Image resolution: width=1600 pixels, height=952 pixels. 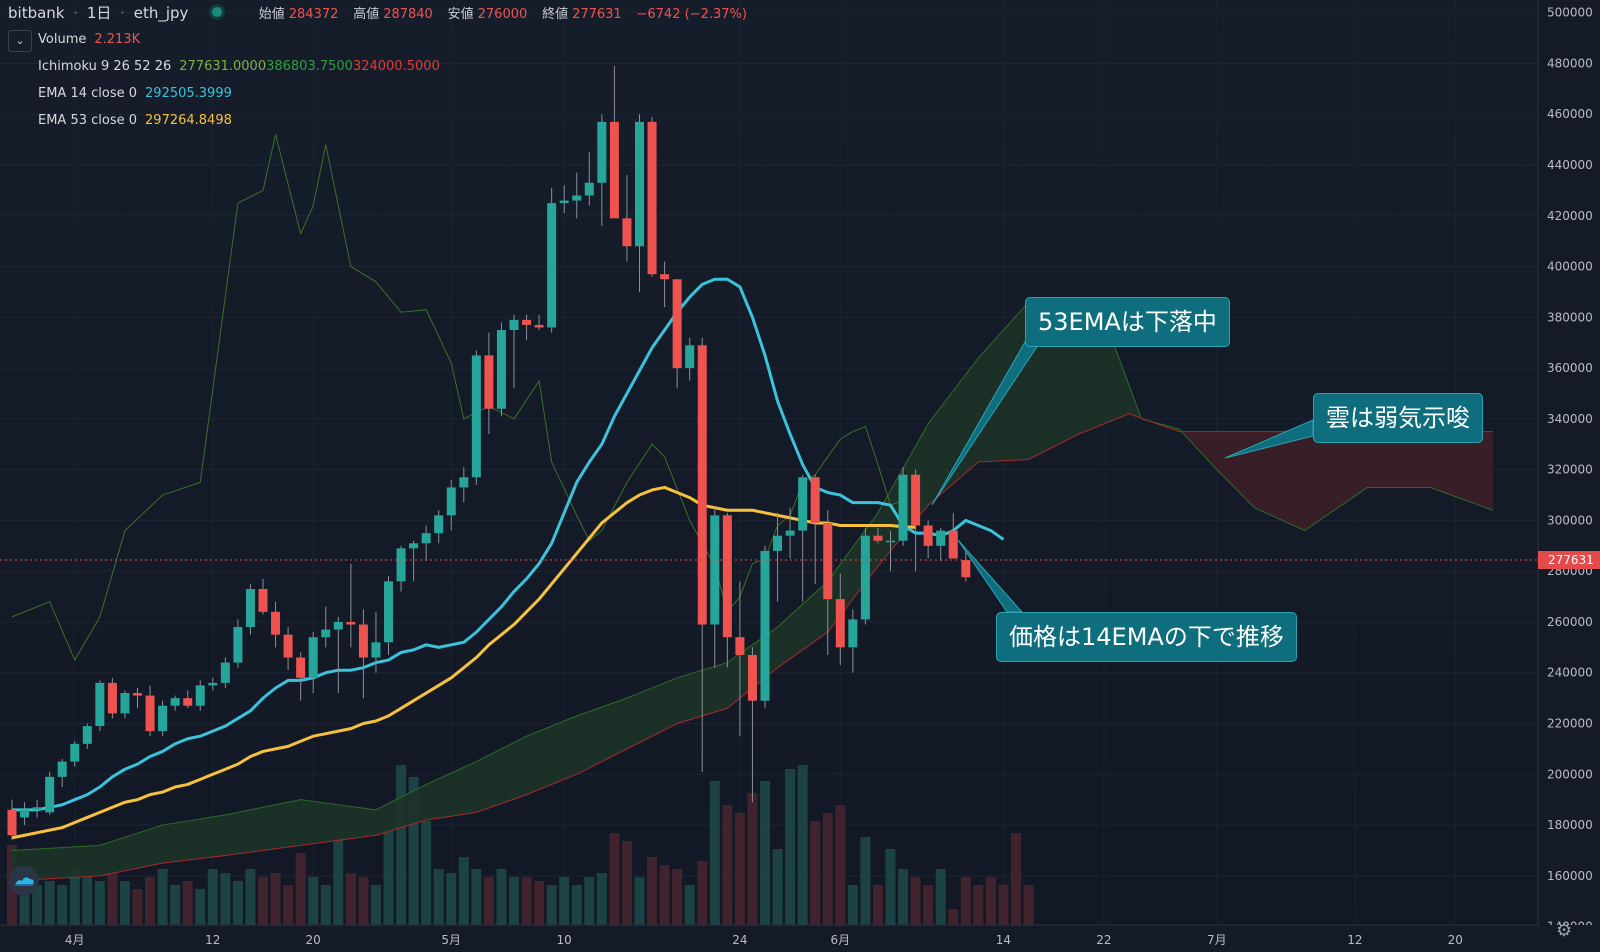 I want to click on annotation-price-below-ema14: 価格は14EMAの下で推移, so click(x=1146, y=637).